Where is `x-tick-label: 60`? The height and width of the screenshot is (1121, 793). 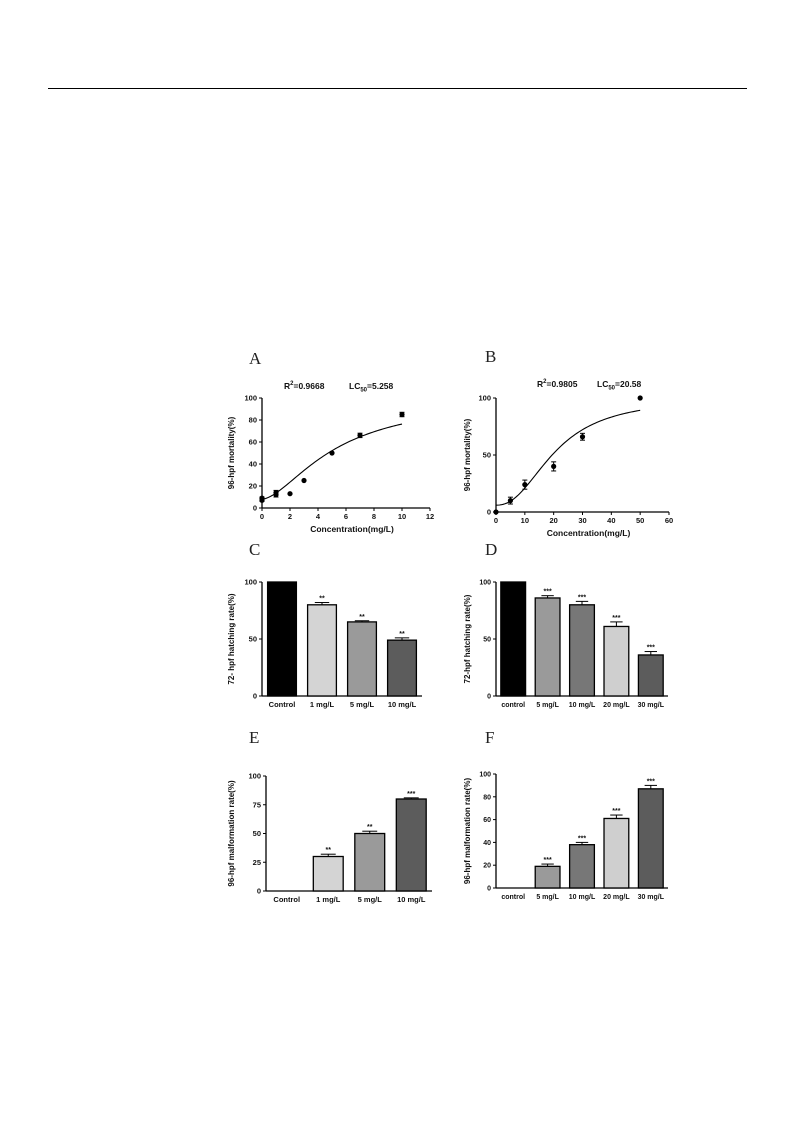 x-tick-label: 60 is located at coordinates (669, 520).